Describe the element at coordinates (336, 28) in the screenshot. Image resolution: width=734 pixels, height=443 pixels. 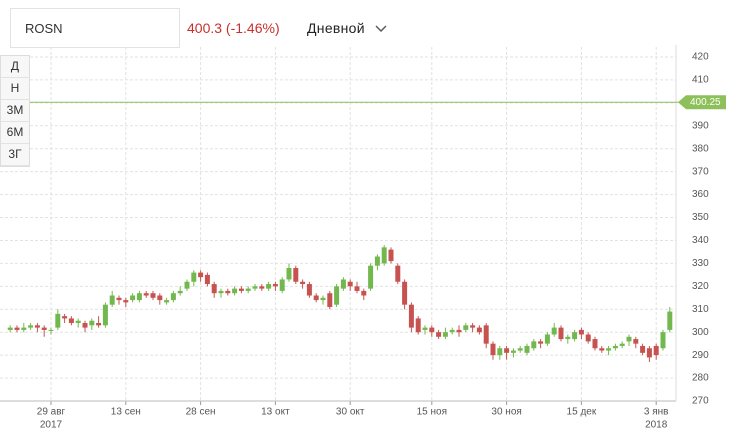
I see `interval-label: Дневной` at that location.